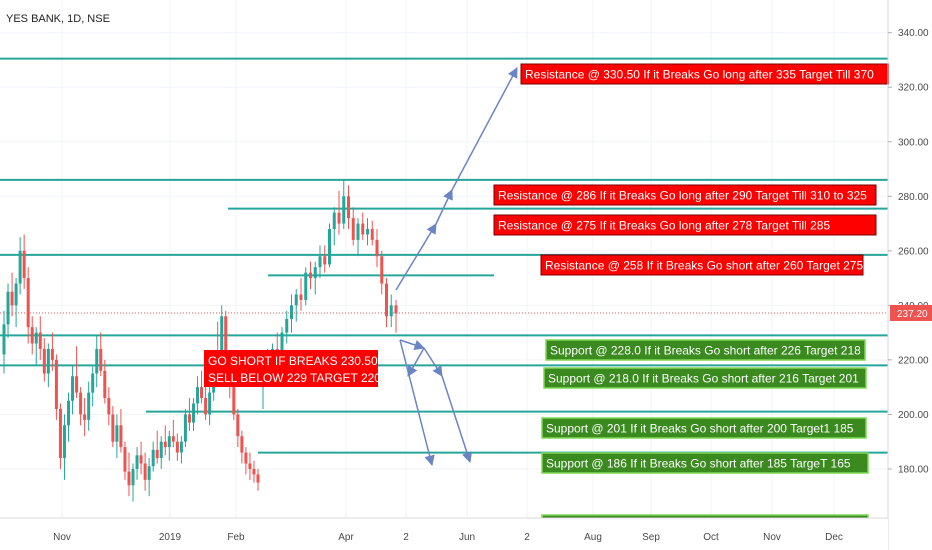  Describe the element at coordinates (236, 537) in the screenshot. I see `time-tick-label: Feb` at that location.